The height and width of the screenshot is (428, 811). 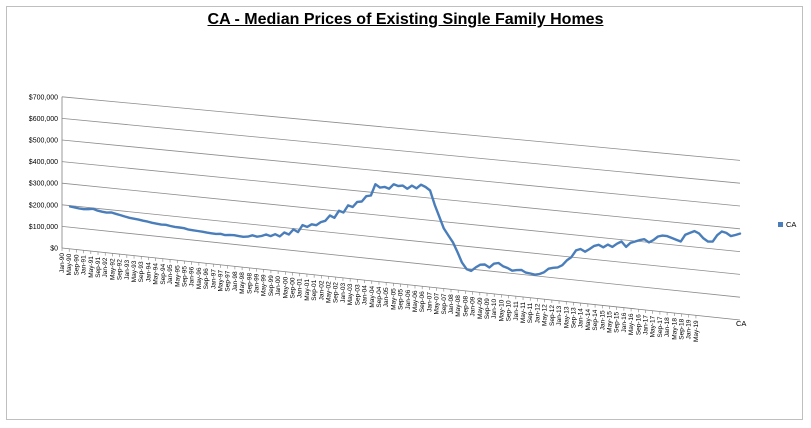 What do you see at coordinates (134, 271) in the screenshot?
I see `x-tick-label: May-93` at bounding box center [134, 271].